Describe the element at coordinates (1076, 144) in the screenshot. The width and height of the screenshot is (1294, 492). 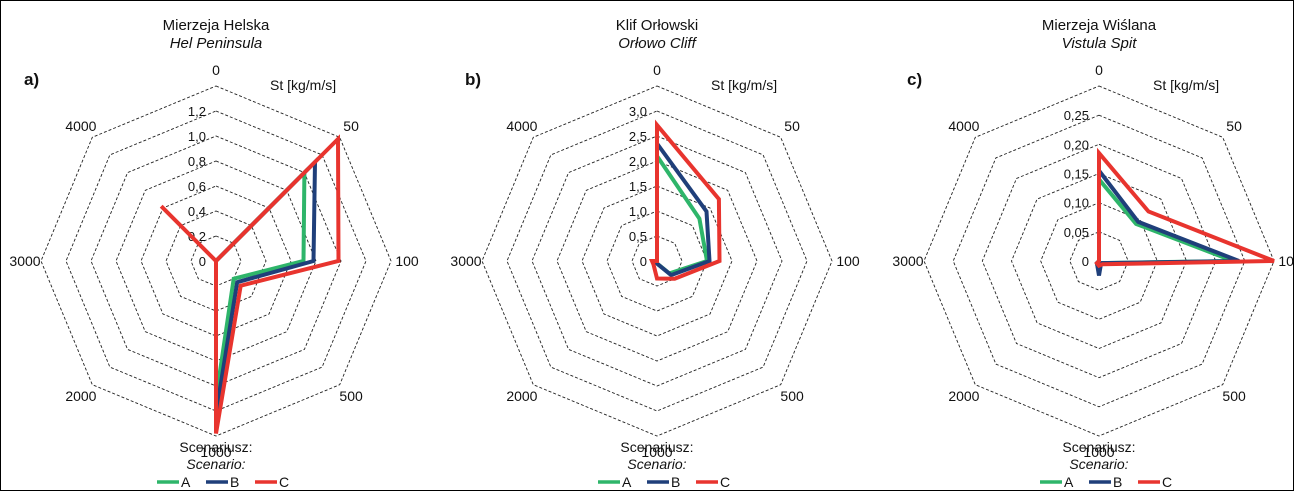
I see `tick-label: 0,20` at that location.